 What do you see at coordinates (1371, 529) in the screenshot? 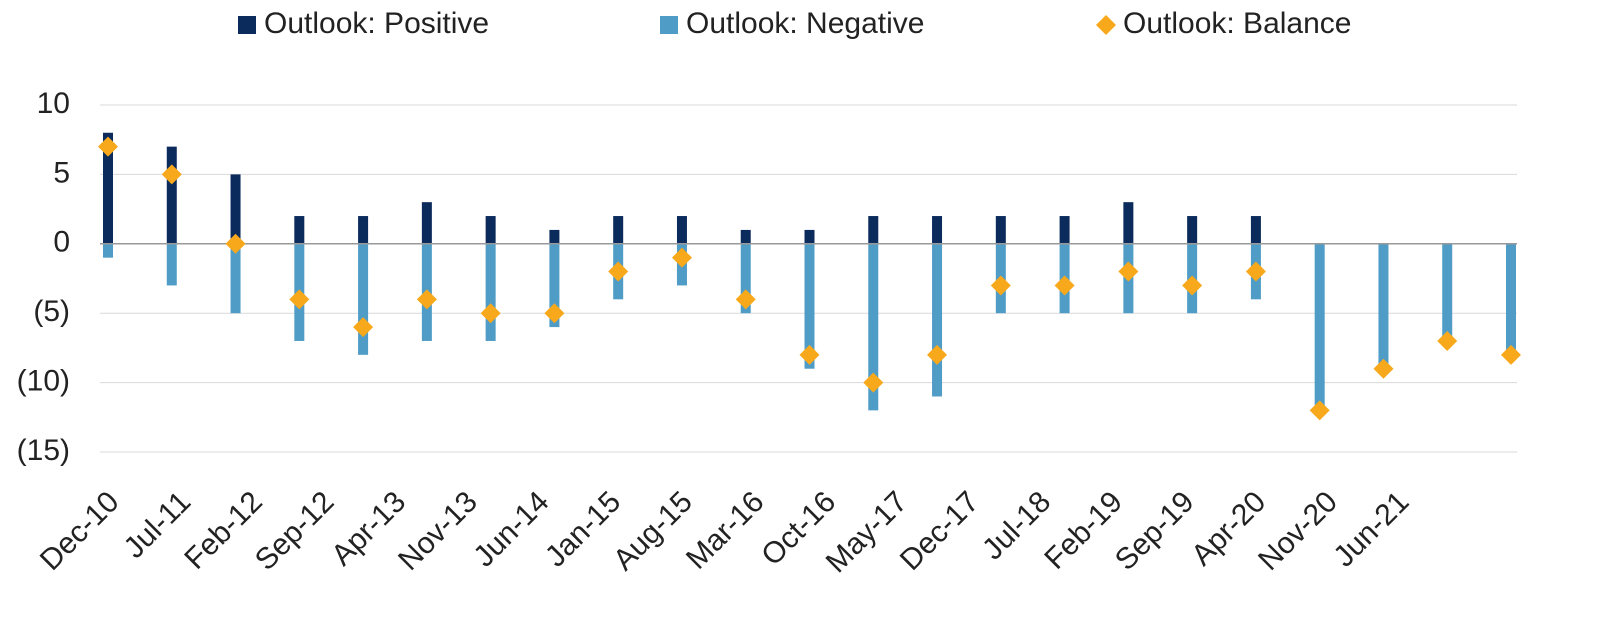
I see `x-tick-label: Jun-21` at bounding box center [1371, 529].